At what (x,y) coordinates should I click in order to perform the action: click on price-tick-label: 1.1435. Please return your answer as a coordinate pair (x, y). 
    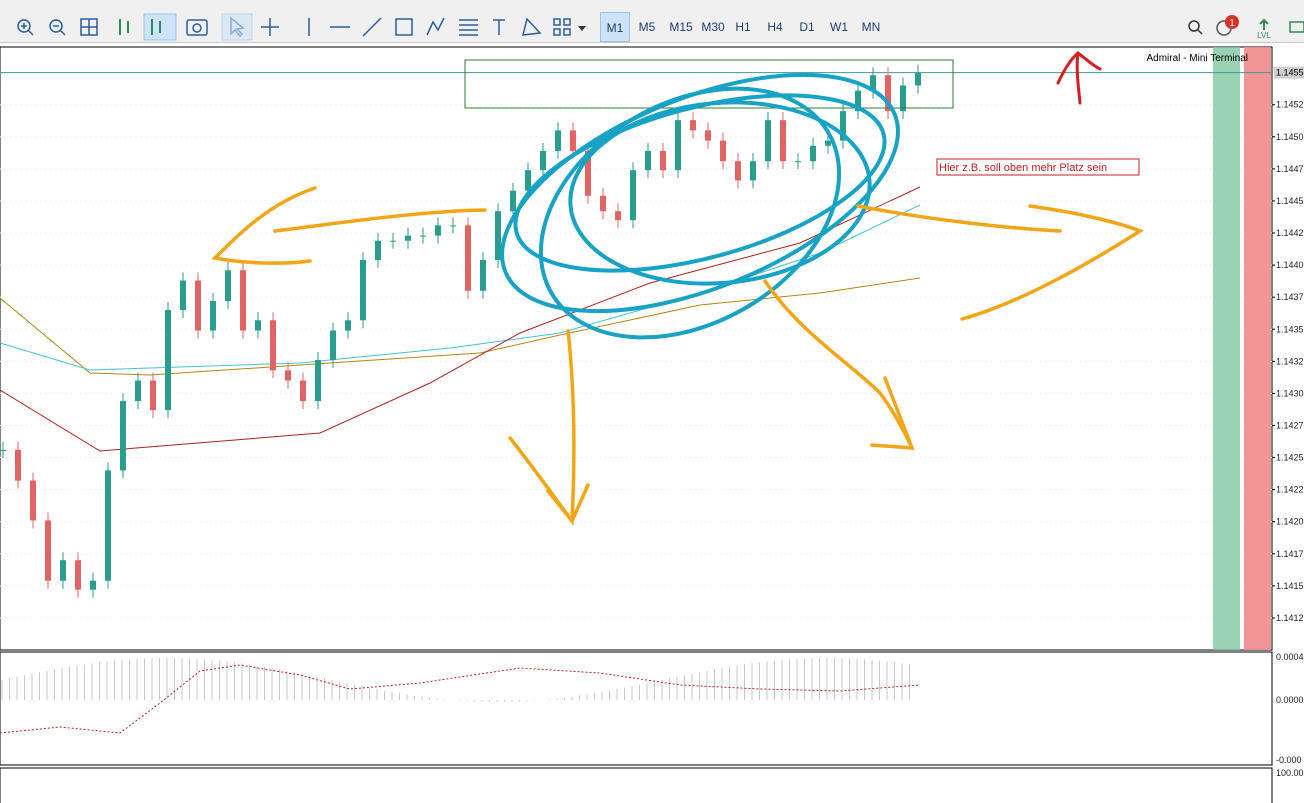
    Looking at the image, I should click on (1290, 329).